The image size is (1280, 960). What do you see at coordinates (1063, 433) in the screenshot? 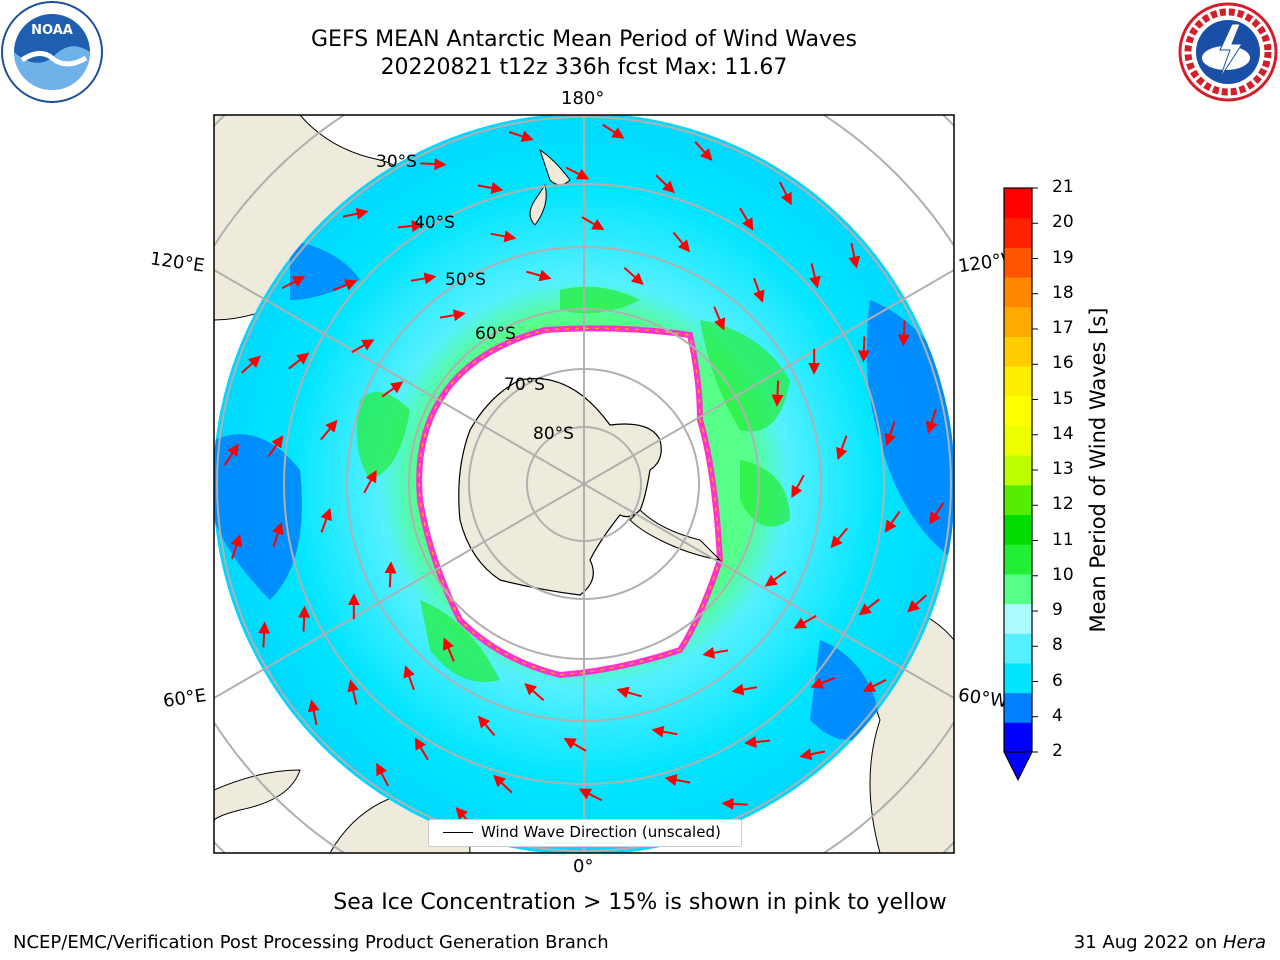
I see `colorbar-tick-label: 14` at bounding box center [1063, 433].